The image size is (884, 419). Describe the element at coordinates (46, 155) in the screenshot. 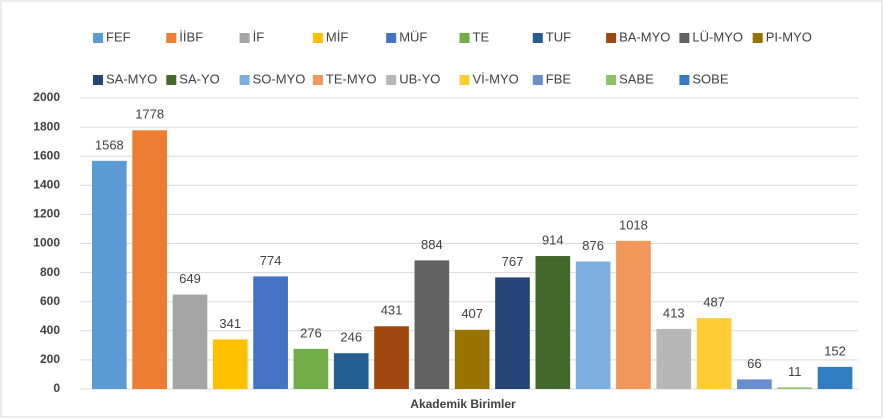

I see `y-tick-label: 1600` at that location.